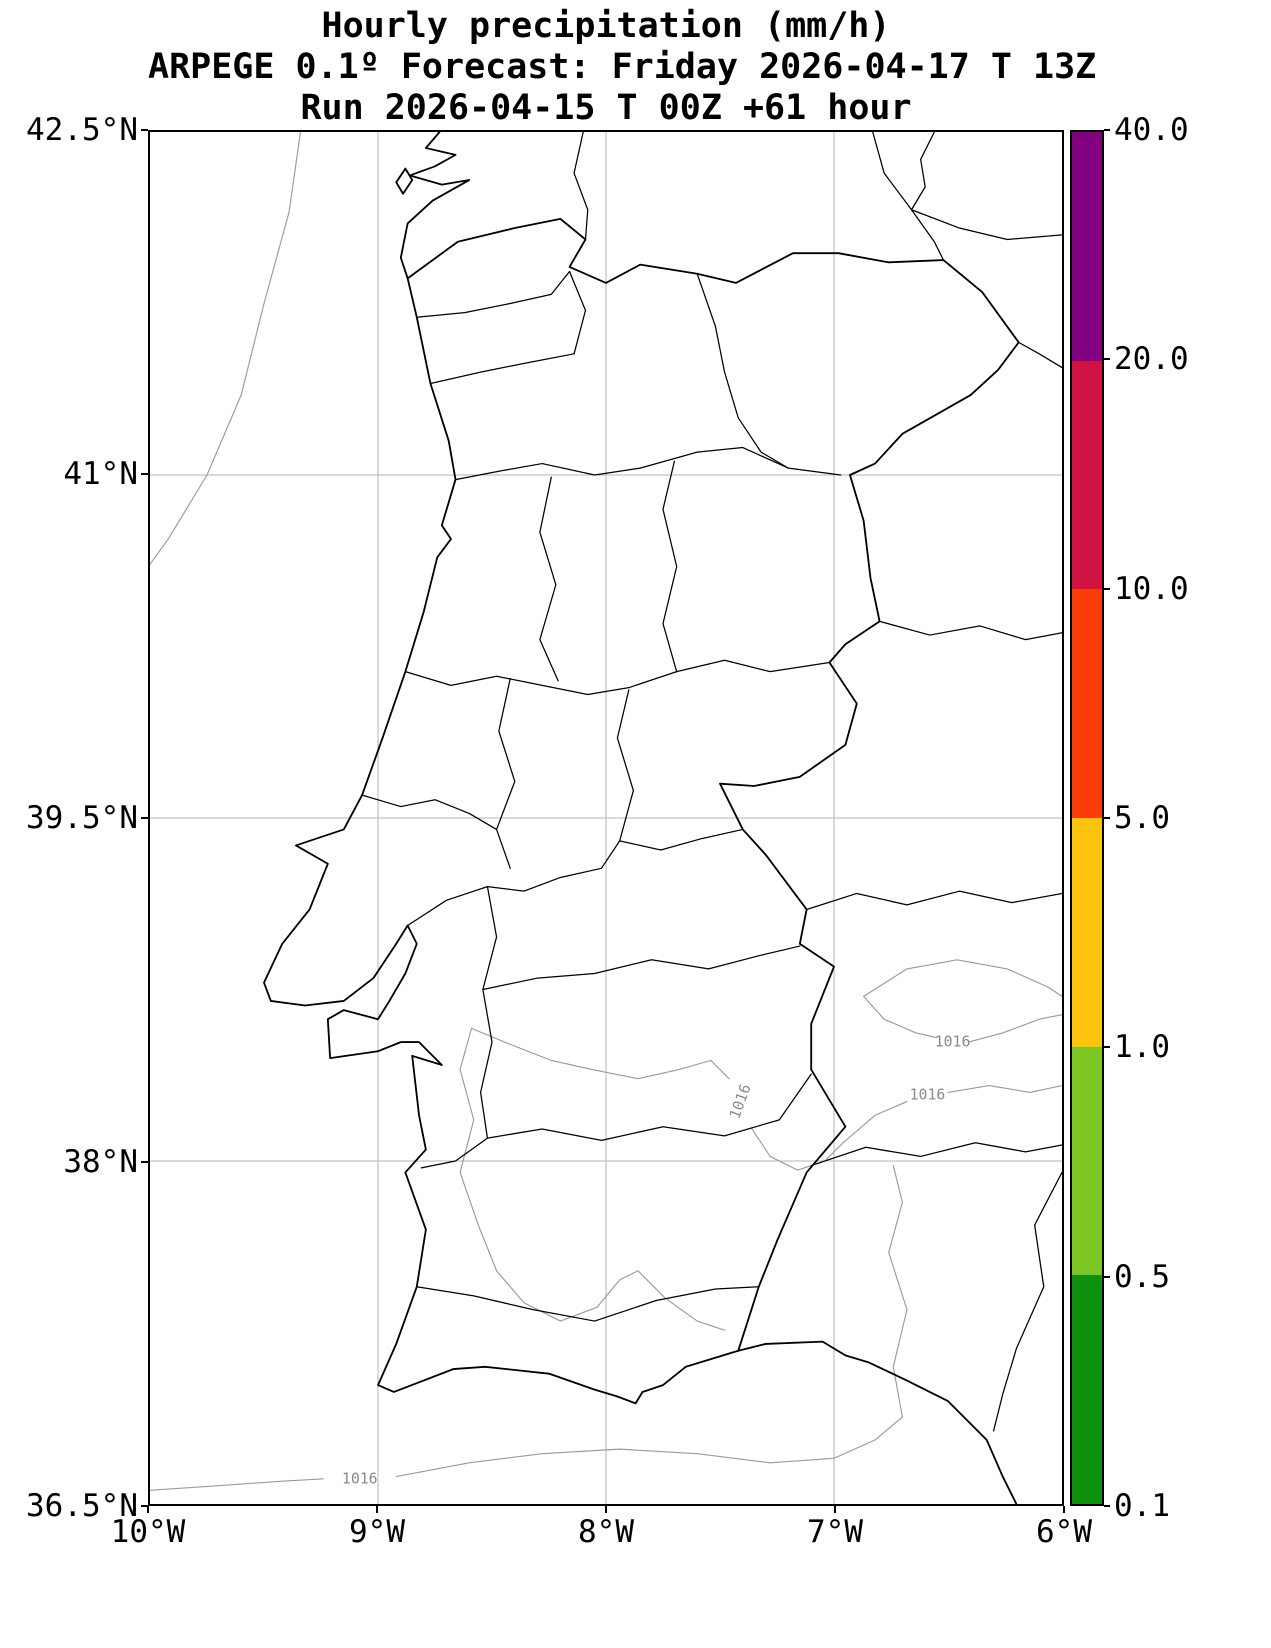 The width and height of the screenshot is (1271, 1648). Describe the element at coordinates (928, 1094) in the screenshot. I see `isobar-label-east-lower: 1016` at that location.